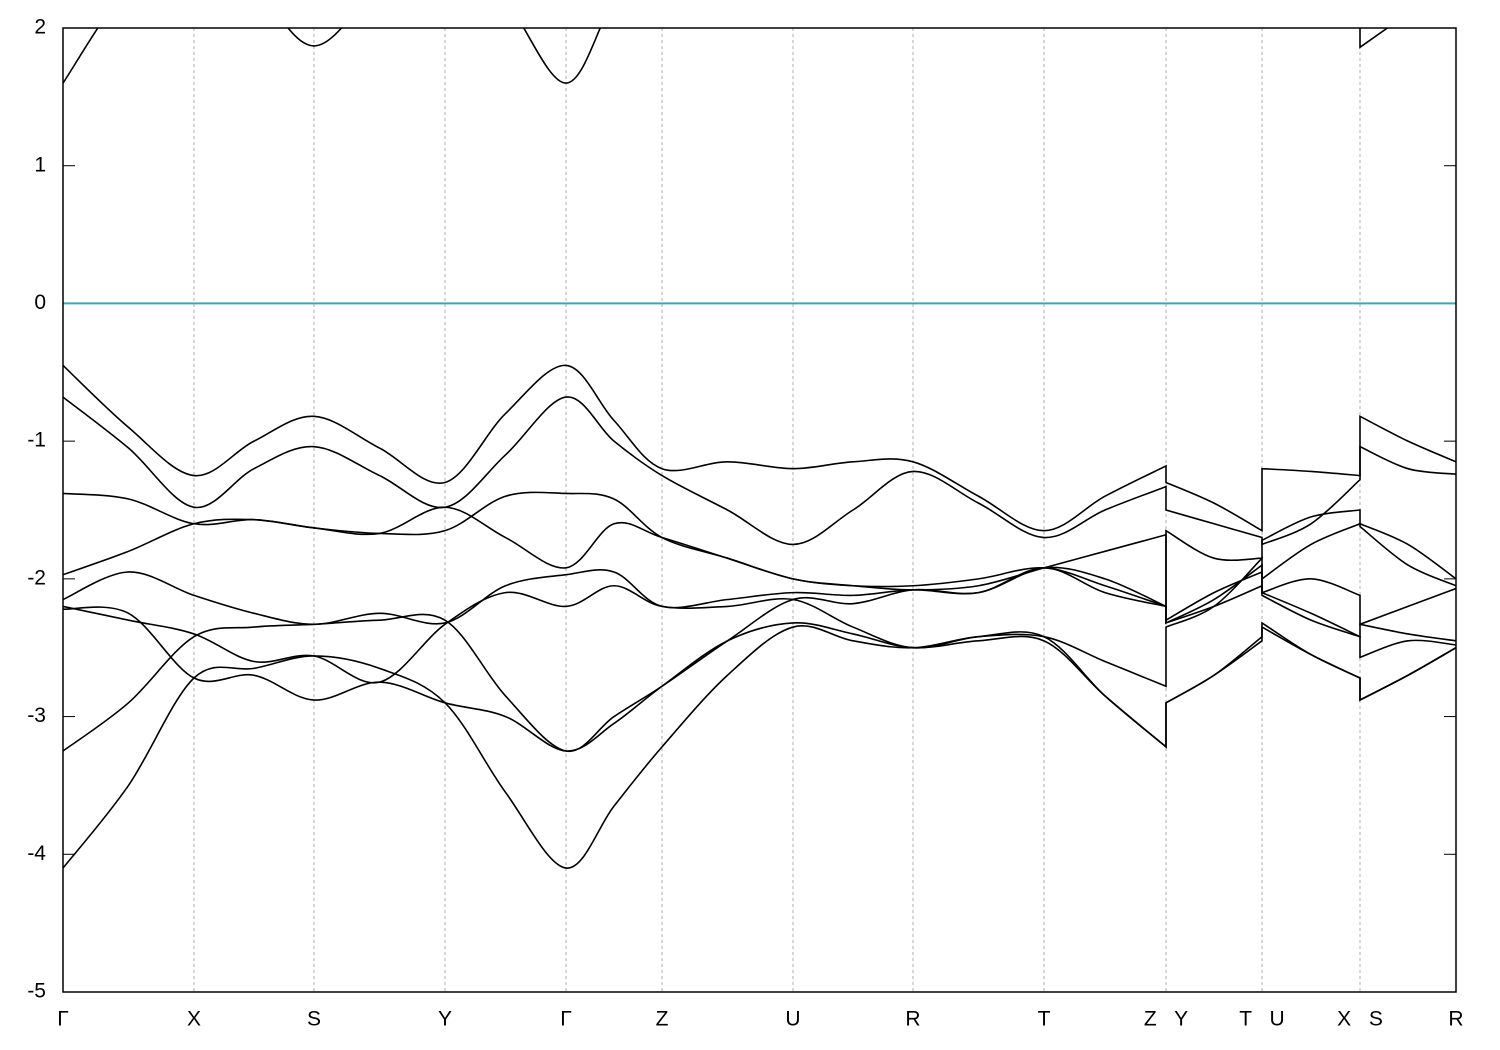 This screenshot has width=1500, height=1050. Describe the element at coordinates (792, 1019) in the screenshot. I see `x-tick-label: U` at that location.